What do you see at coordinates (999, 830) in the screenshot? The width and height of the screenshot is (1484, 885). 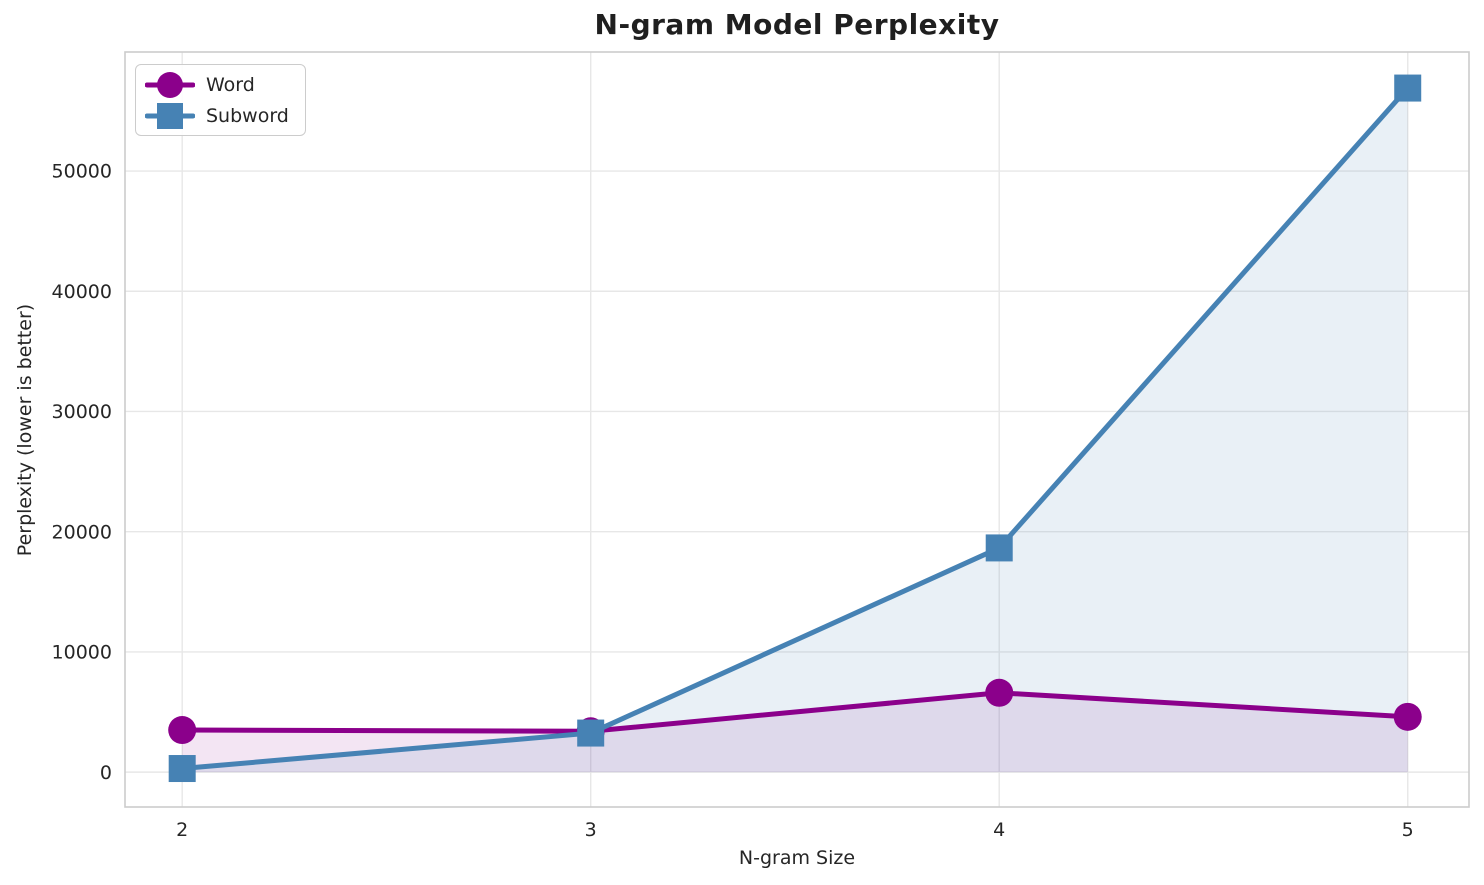 I see `x-tick-label: 4` at bounding box center [999, 830].